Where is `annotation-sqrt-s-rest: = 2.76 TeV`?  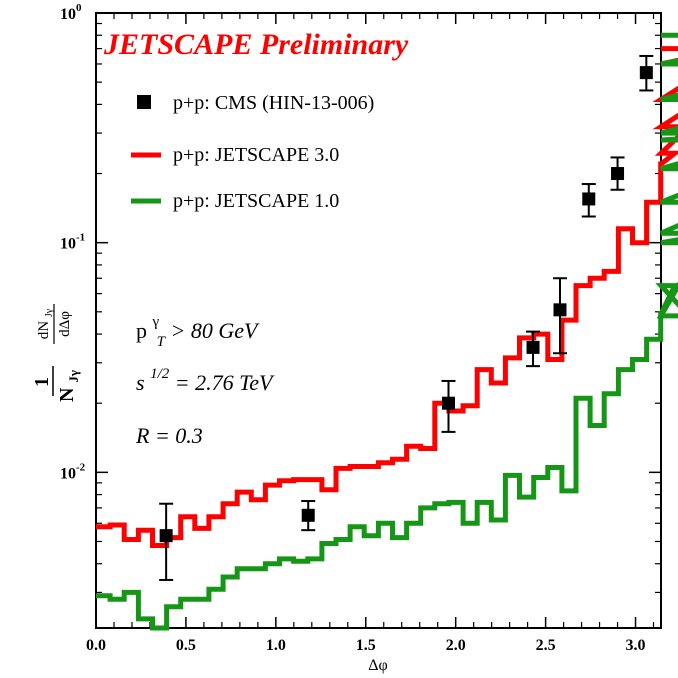 annotation-sqrt-s-rest: = 2.76 TeV is located at coordinates (225, 382).